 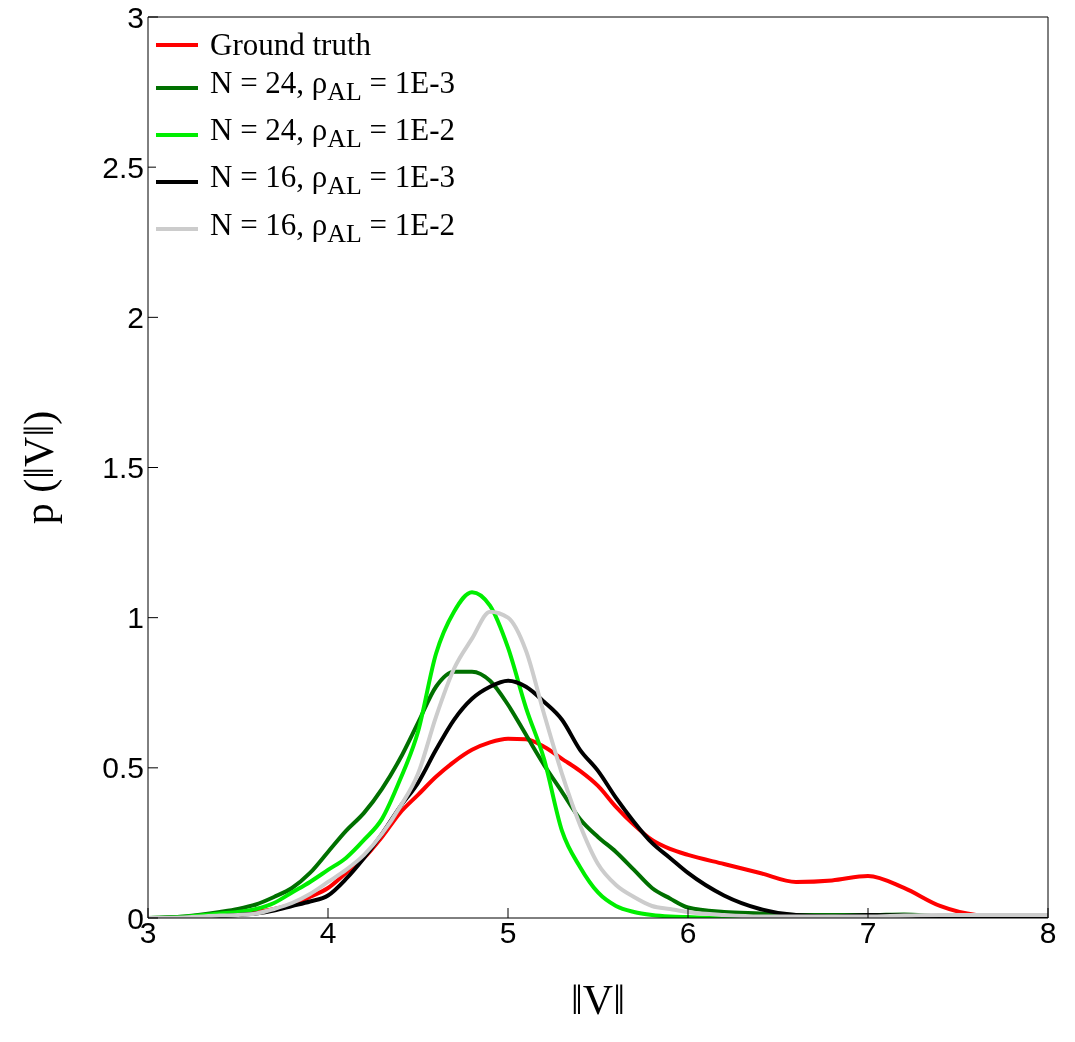 What do you see at coordinates (868, 933) in the screenshot?
I see `x-tick-label: 7` at bounding box center [868, 933].